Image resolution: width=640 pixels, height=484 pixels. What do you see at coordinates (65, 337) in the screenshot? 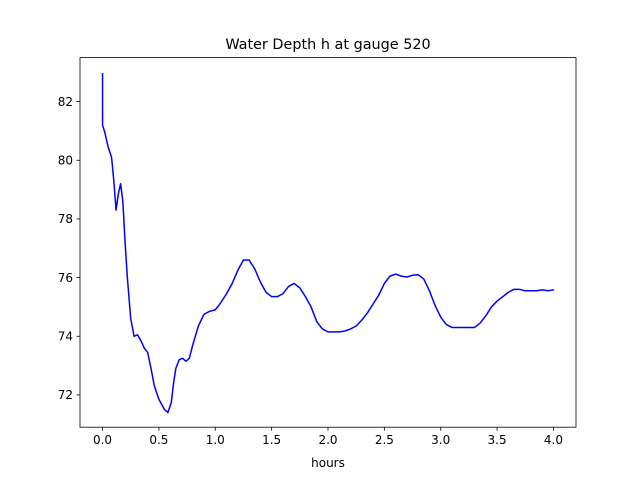
I see `y-tick-label: 74` at bounding box center [65, 337].